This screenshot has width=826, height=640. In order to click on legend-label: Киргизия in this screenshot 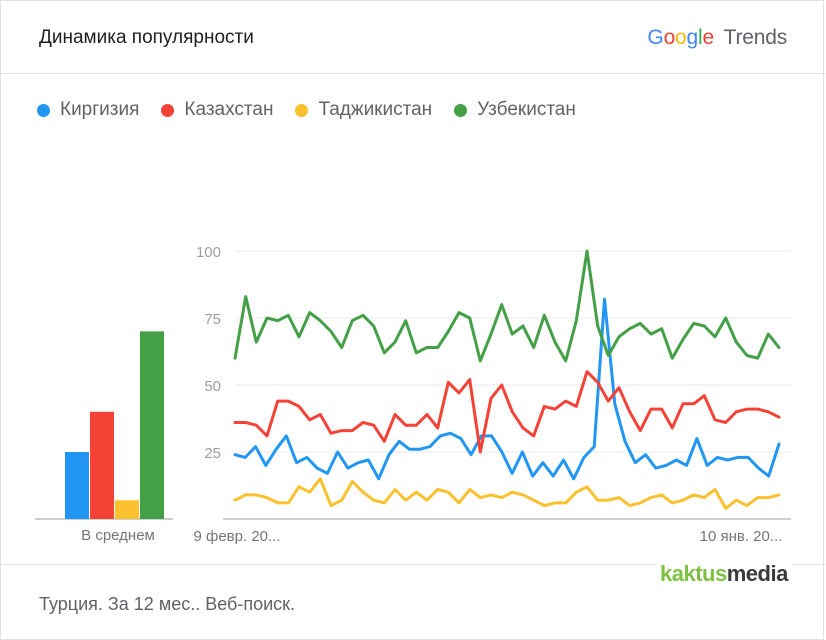, I will do `click(100, 109)`.